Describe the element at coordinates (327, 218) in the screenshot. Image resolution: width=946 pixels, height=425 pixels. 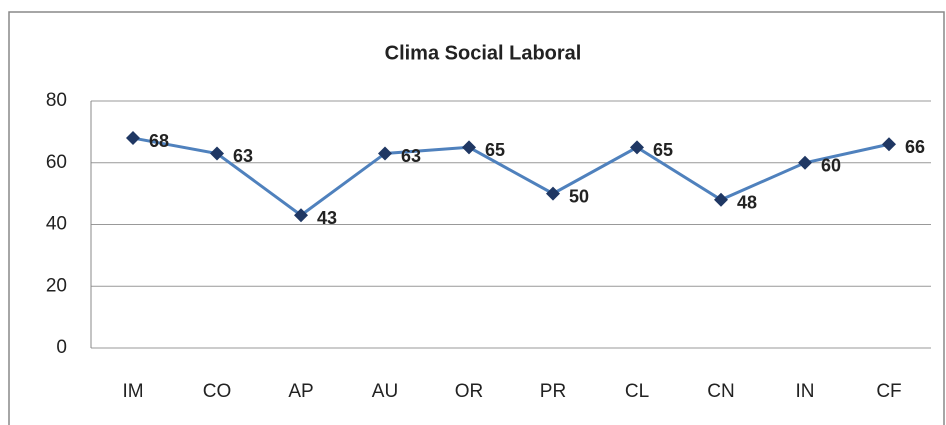
I see `data-label: 43` at that location.